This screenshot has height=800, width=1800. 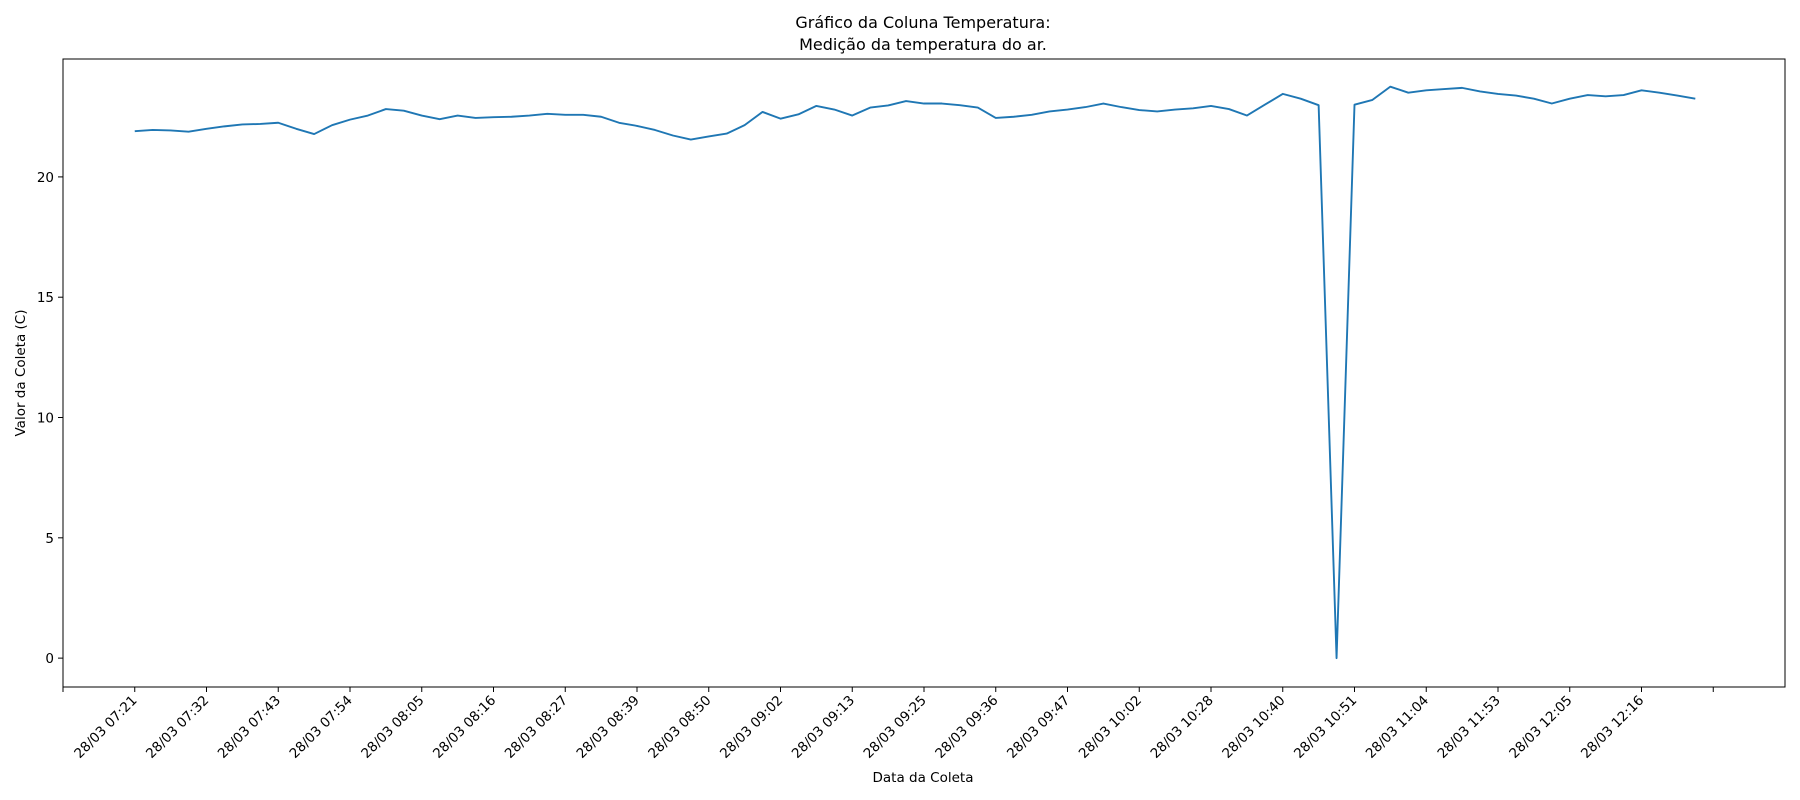 I want to click on x-tick-label: 28/03 09:02, so click(x=751, y=727).